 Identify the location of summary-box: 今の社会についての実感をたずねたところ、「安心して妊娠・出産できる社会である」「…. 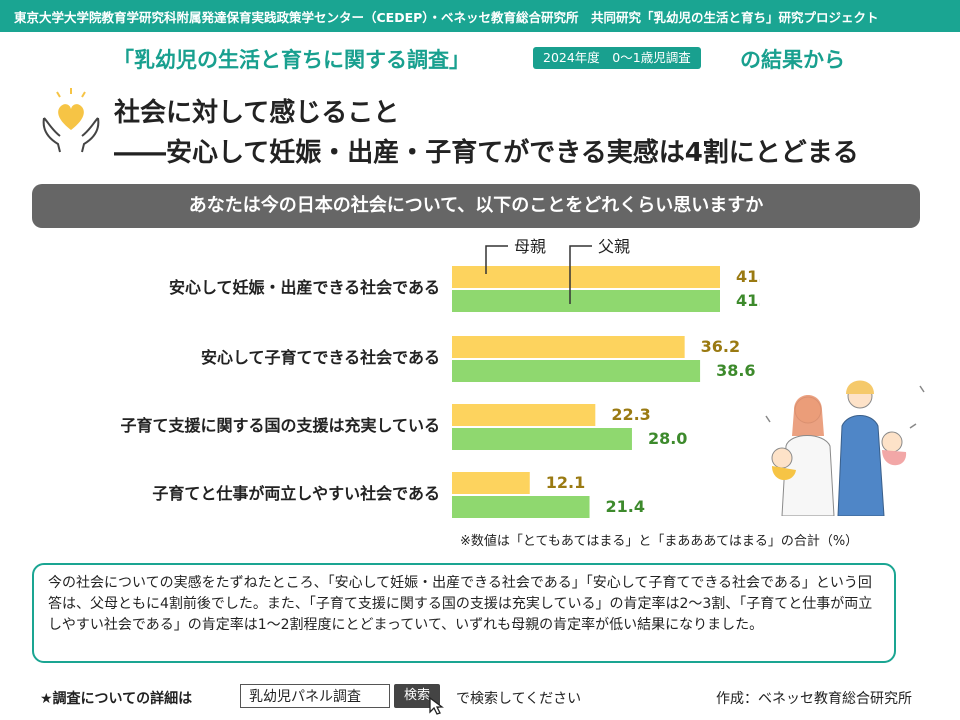
(464, 613).